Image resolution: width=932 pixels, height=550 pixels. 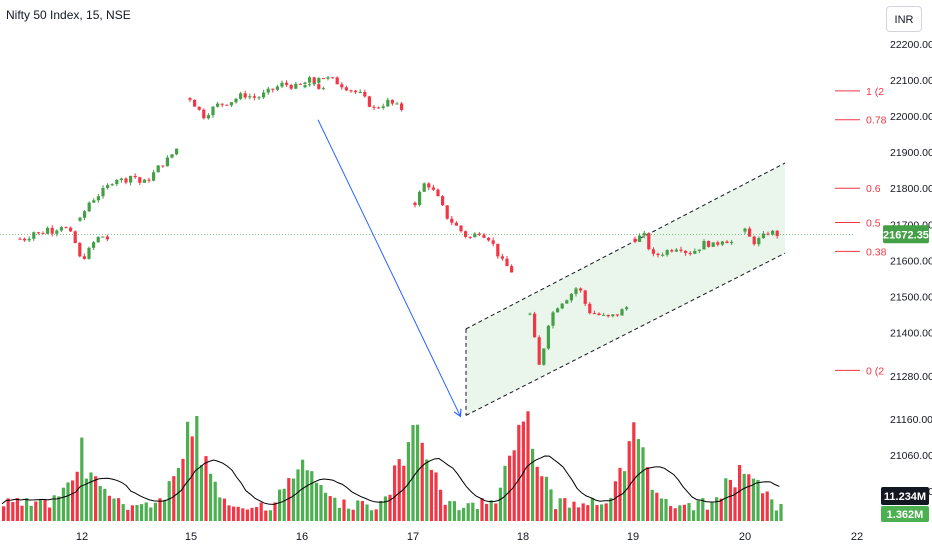 I want to click on x-tick-label: 19, so click(x=633, y=537).